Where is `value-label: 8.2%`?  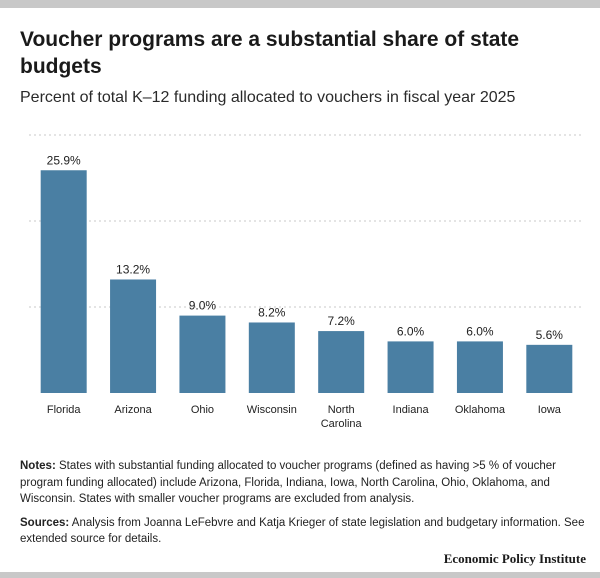
value-label: 8.2% is located at coordinates (272, 312).